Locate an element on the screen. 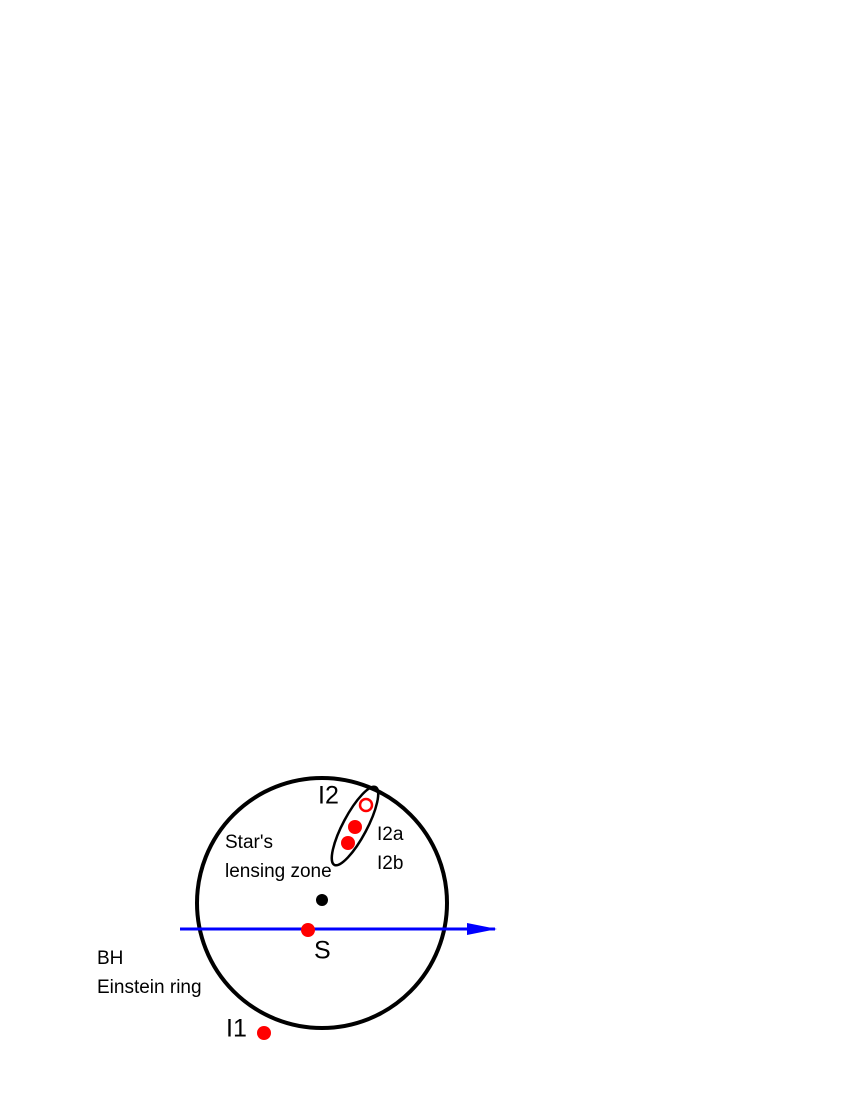 This screenshot has height=1100, width=850. label-star-zone: Star's is located at coordinates (249, 842).